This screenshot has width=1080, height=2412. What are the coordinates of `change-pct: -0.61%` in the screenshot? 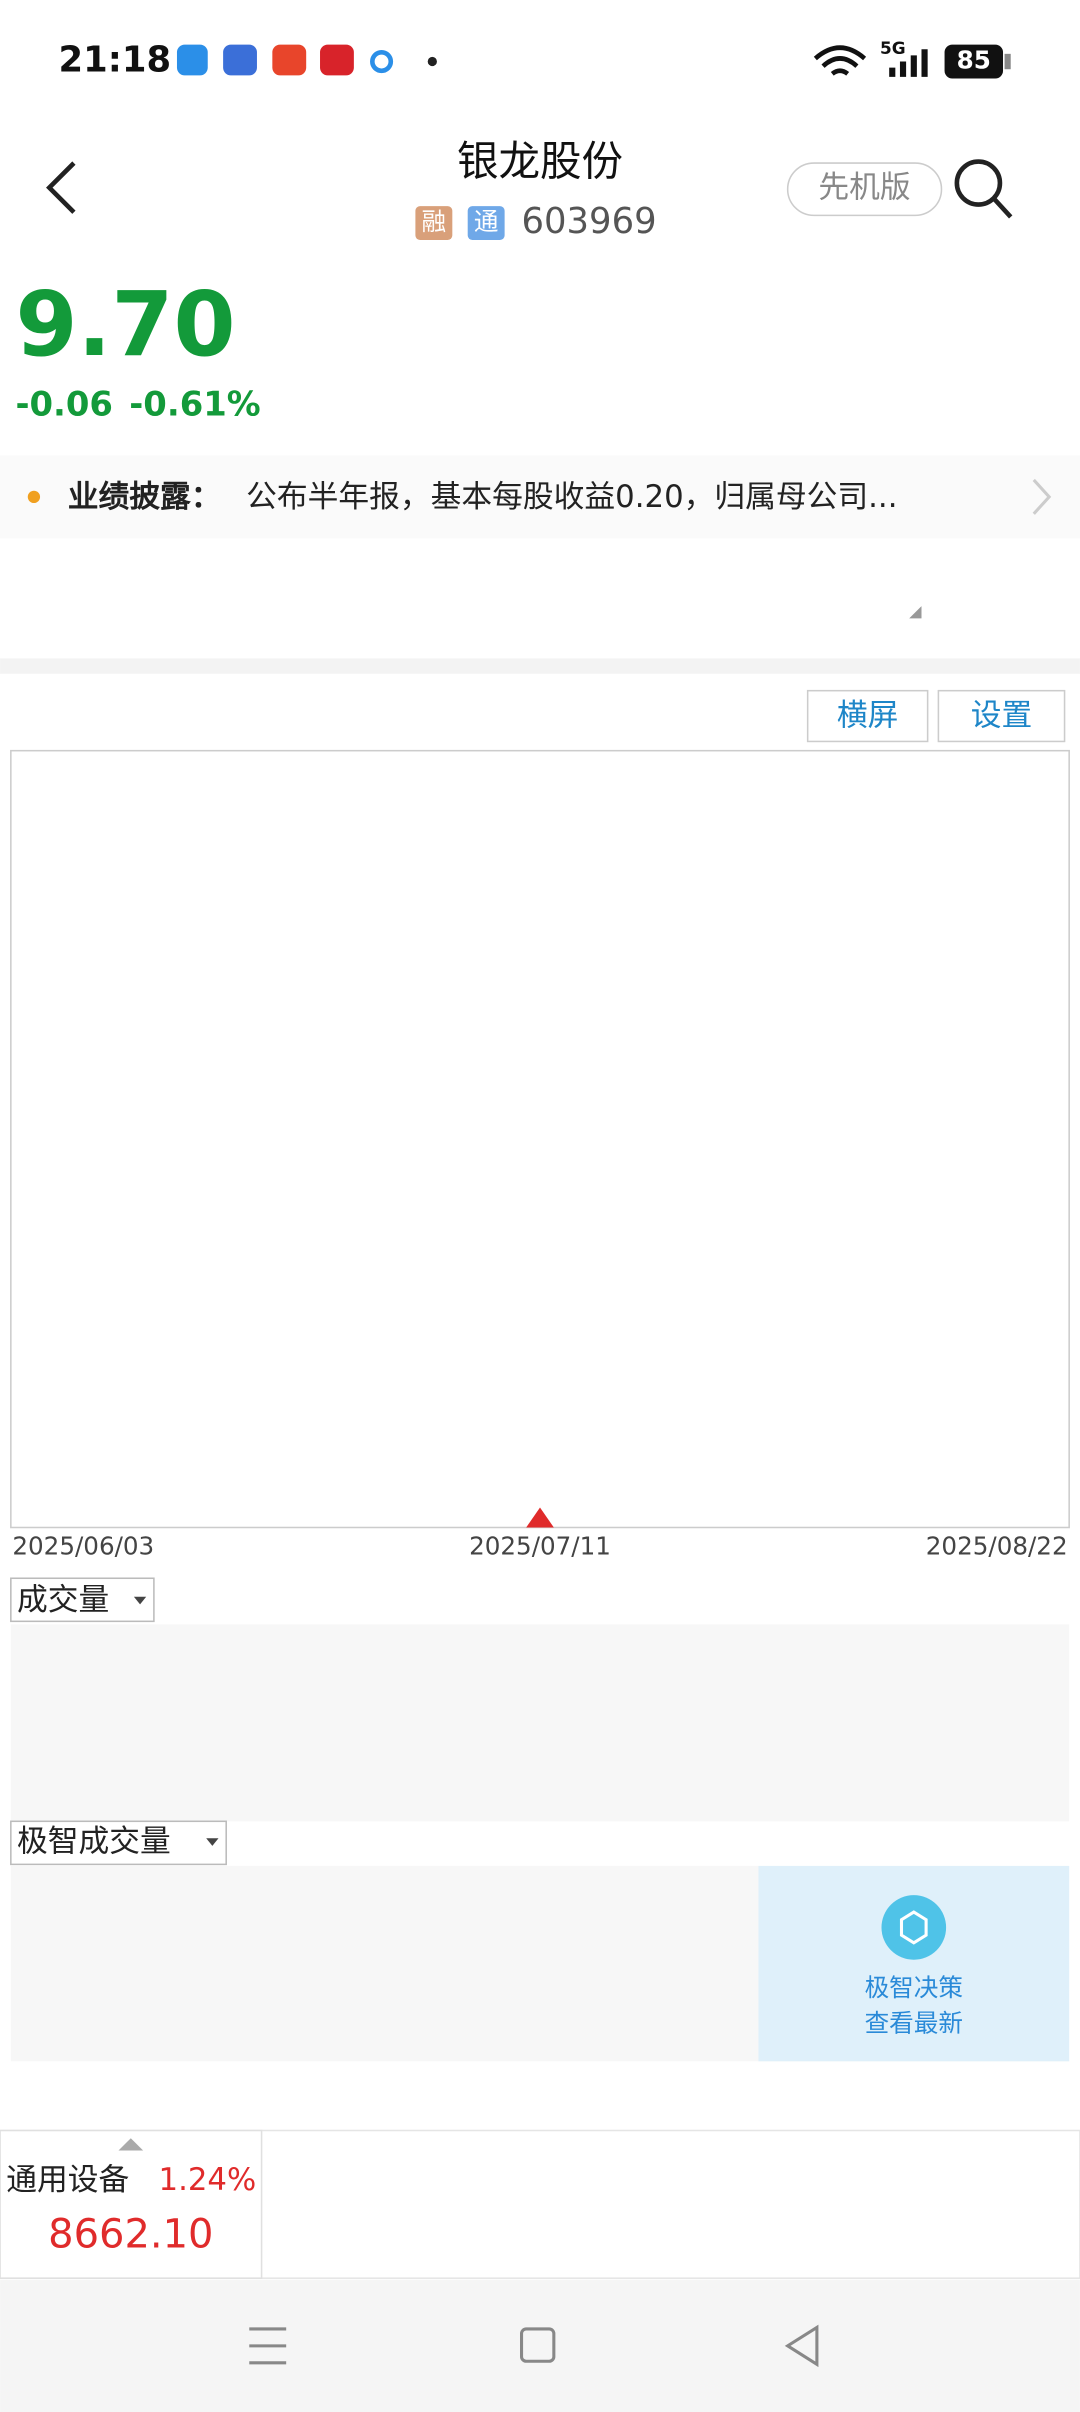 It's located at (194, 404).